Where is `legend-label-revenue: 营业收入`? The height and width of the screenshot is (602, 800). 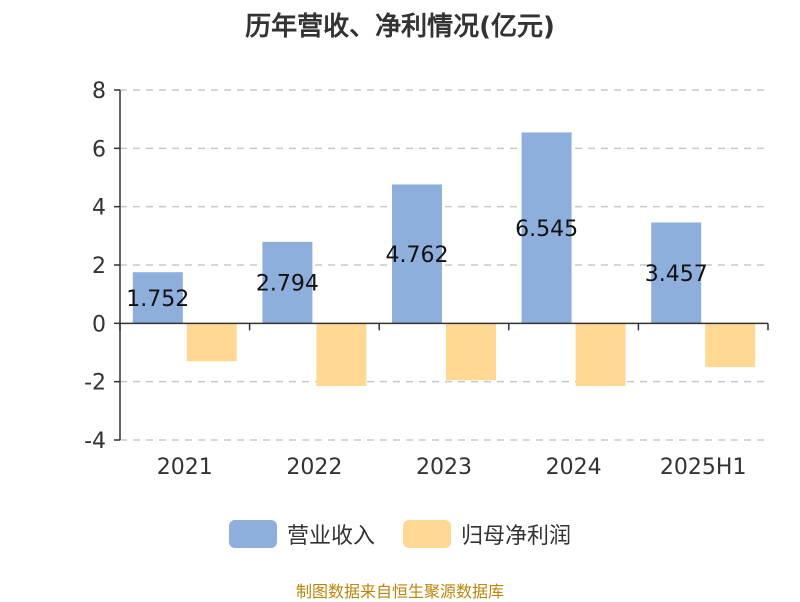
legend-label-revenue: 营业收入 is located at coordinates (330, 536).